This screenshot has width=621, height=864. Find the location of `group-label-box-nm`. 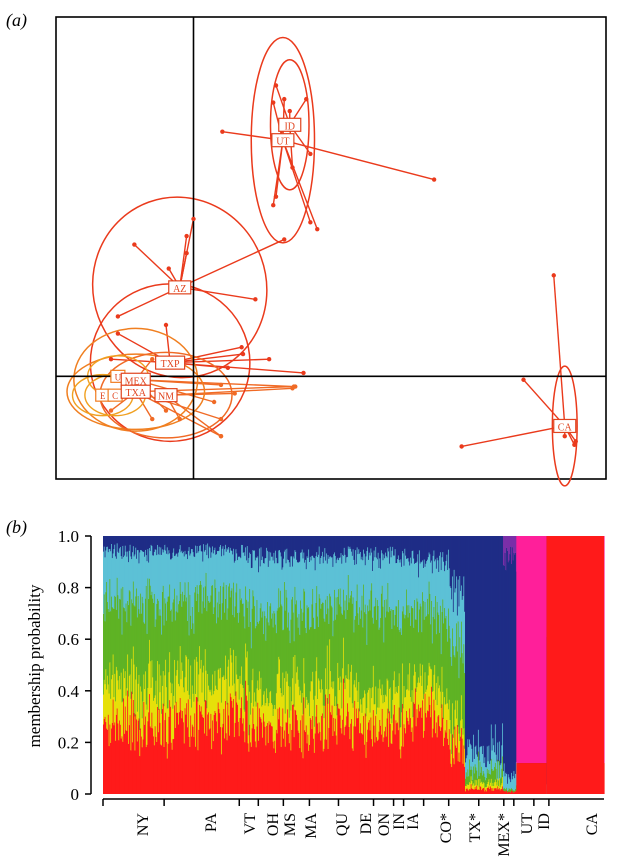

group-label-box-nm is located at coordinates (166, 395).